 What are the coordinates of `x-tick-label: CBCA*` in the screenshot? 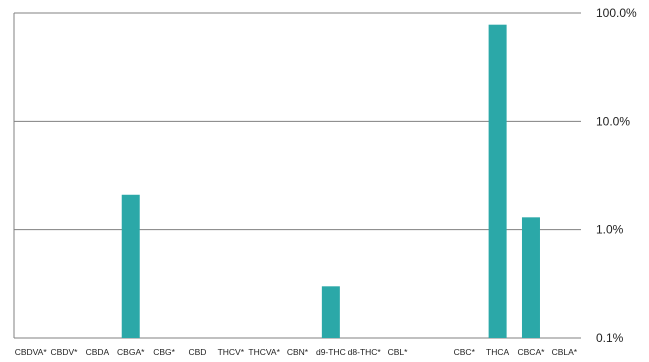 It's located at (532, 352).